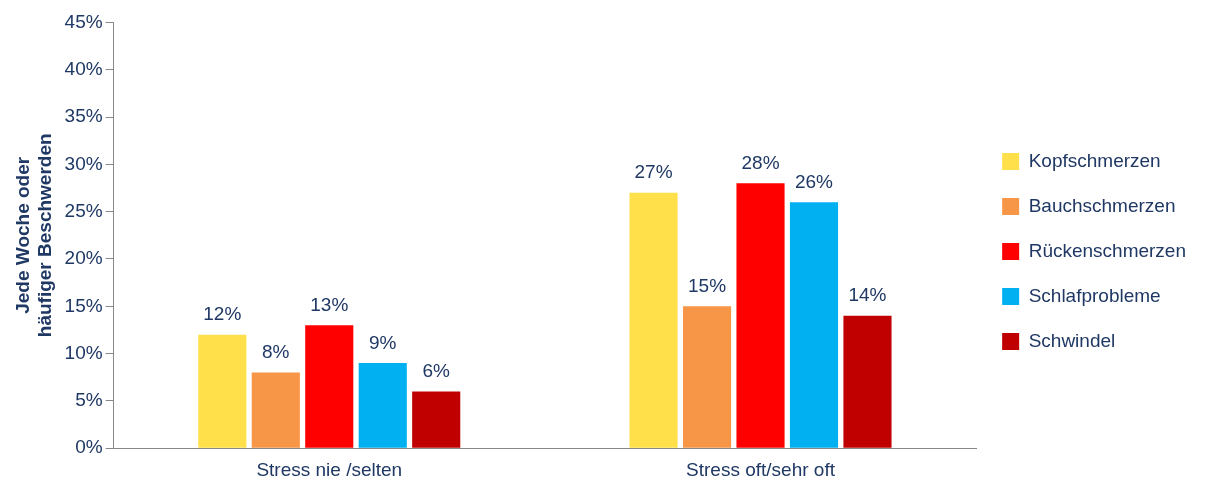  I want to click on legend-label: Rückenschmerzen, so click(1107, 250).